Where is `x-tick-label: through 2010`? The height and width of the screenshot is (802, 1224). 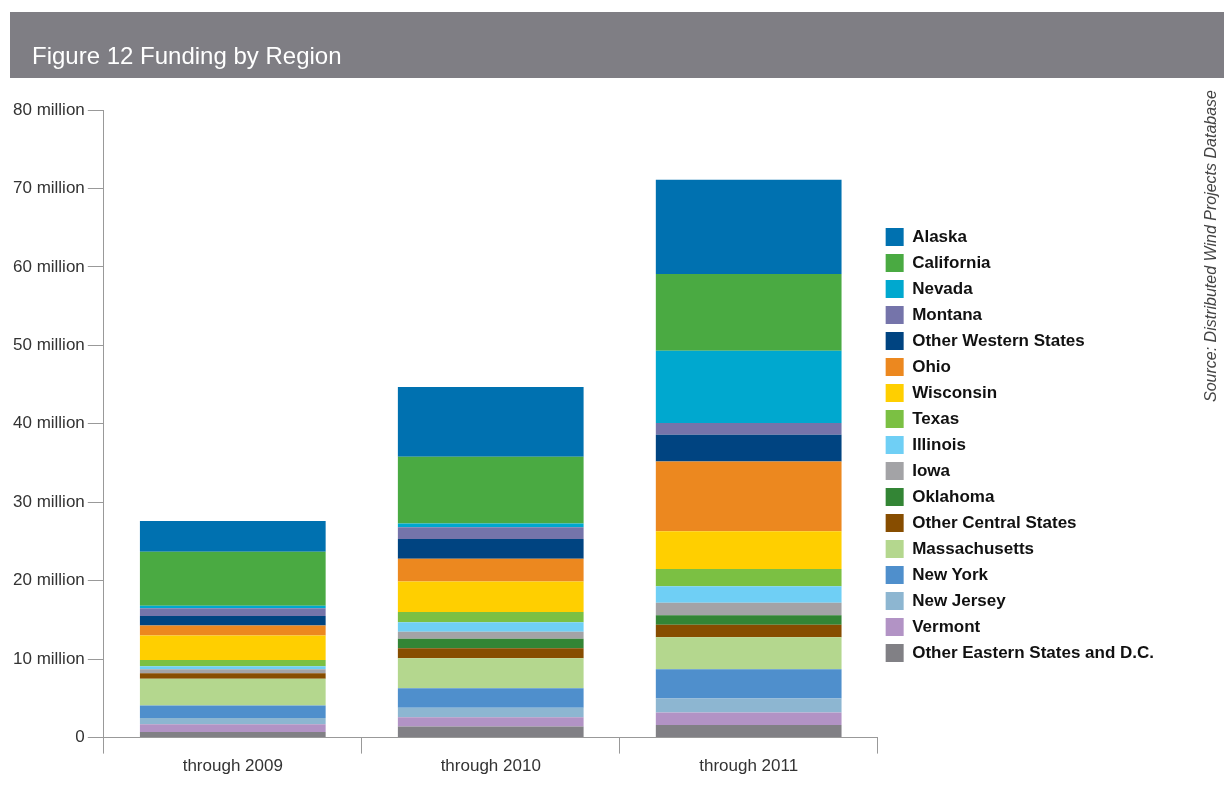
x-tick-label: through 2010 is located at coordinates (490, 766).